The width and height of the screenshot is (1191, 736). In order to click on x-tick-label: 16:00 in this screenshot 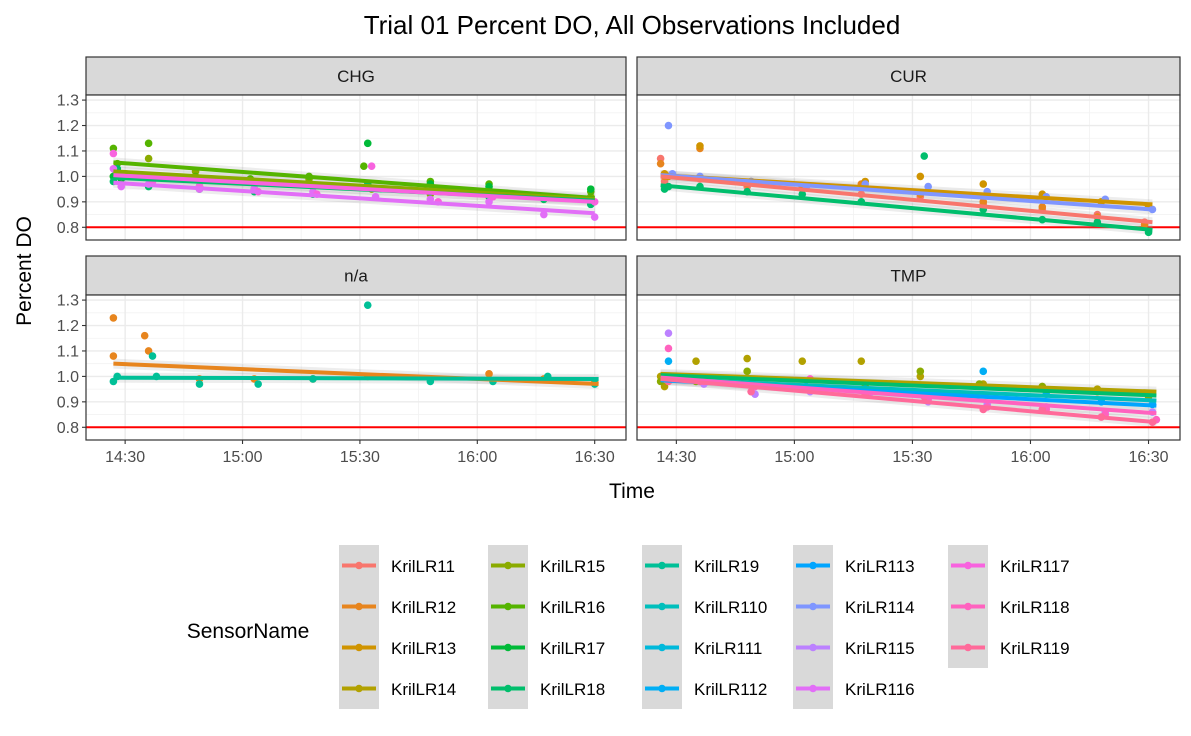, I will do `click(477, 457)`.